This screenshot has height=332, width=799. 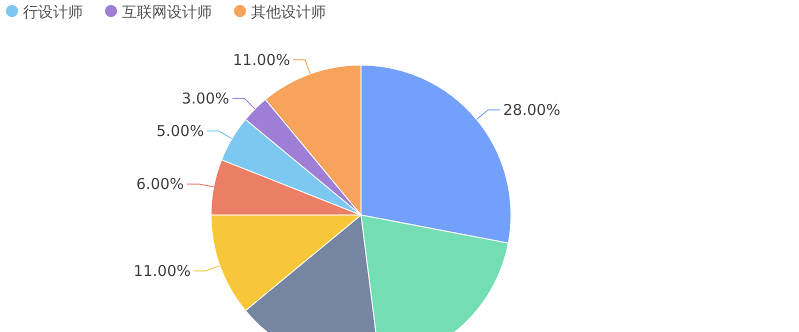 I want to click on legend-label: 互联网设计师, so click(x=167, y=12).